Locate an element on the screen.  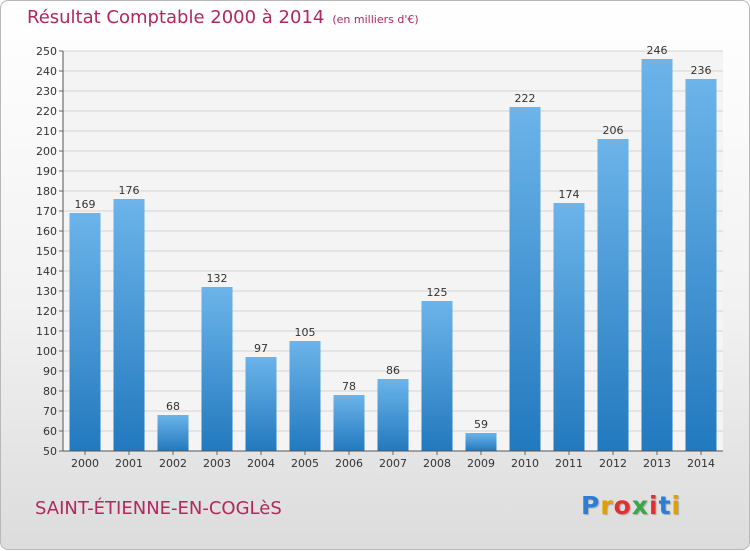
proxiti-logo: Proxiti is located at coordinates (631, 505).